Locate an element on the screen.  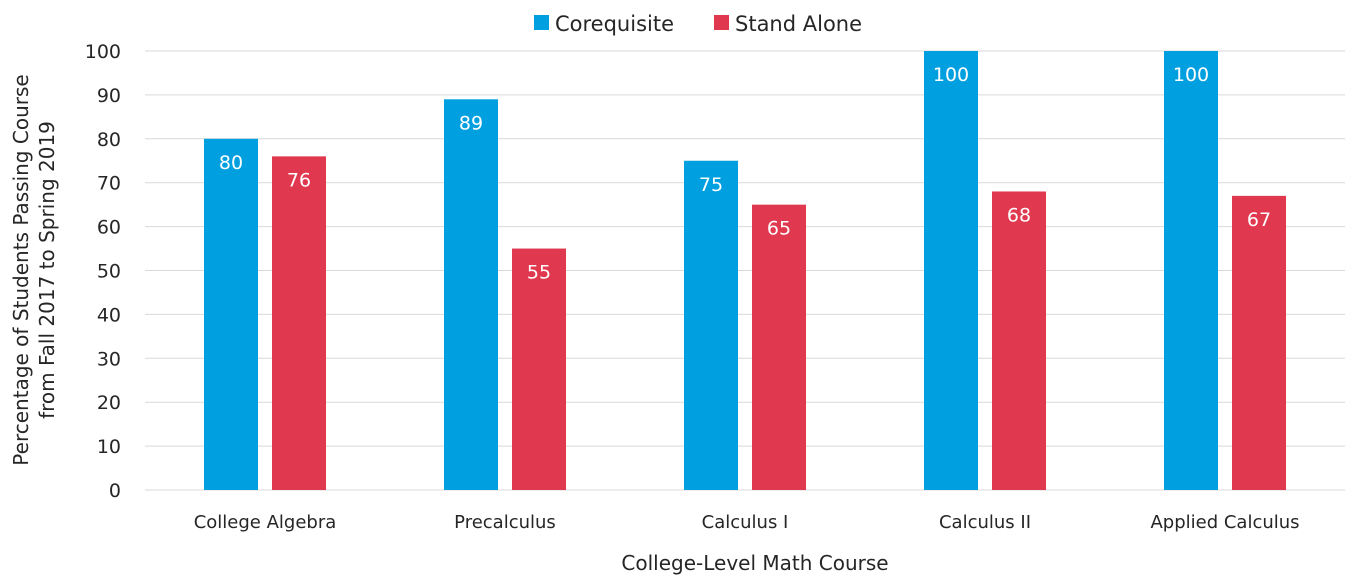
y-axis-title-line-2: from Fall 2017 to Spring 2019 is located at coordinates (47, 270).